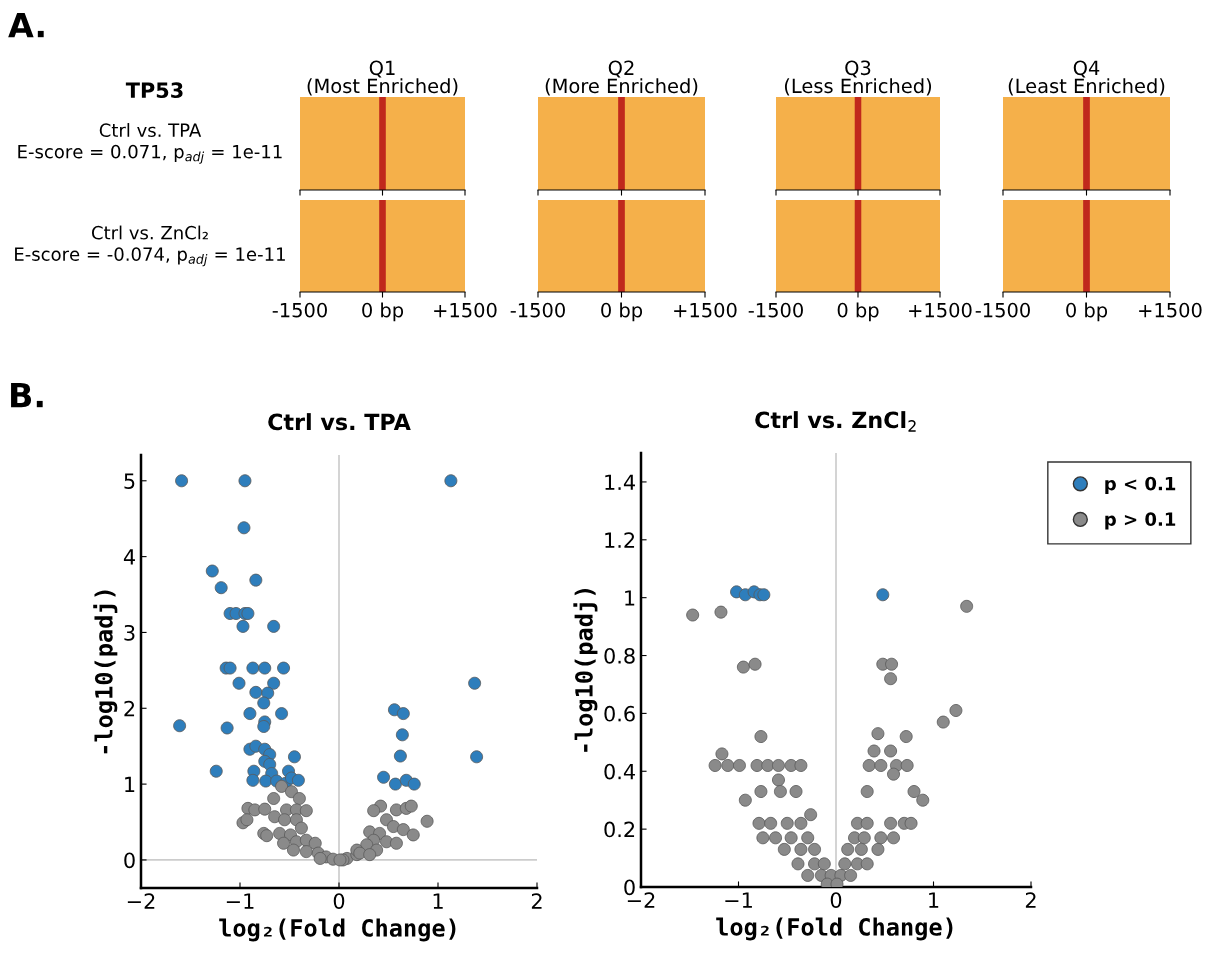  What do you see at coordinates (129, 557) in the screenshot?
I see `y-tick-label: 4` at bounding box center [129, 557].